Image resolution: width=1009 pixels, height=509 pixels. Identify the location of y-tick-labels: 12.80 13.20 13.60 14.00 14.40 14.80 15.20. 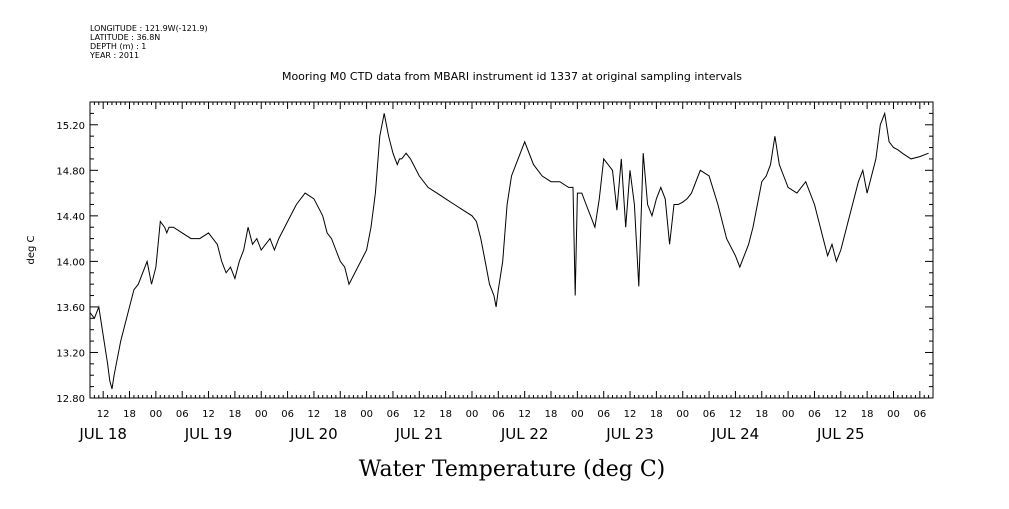
(70, 263).